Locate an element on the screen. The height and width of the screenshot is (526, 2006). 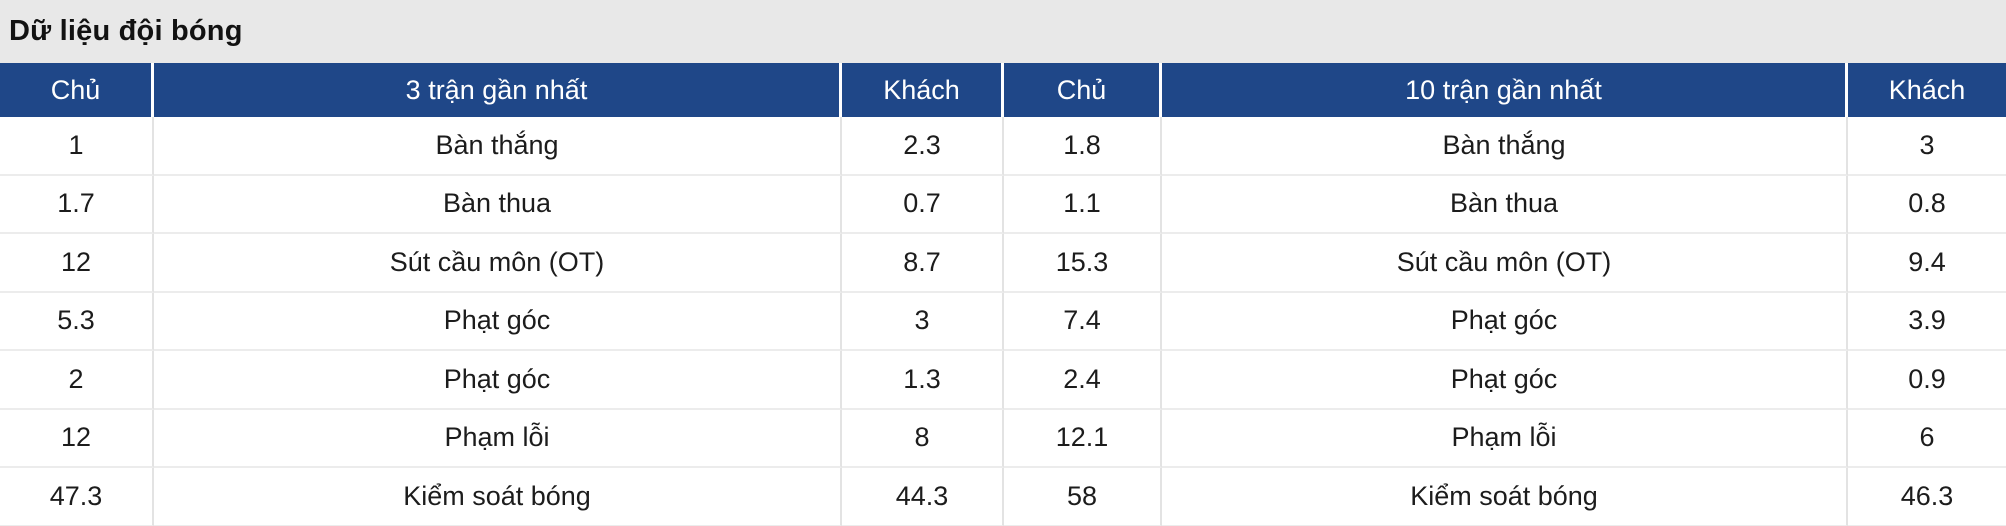
header-last3: 3 trận gần nhất is located at coordinates (498, 90).